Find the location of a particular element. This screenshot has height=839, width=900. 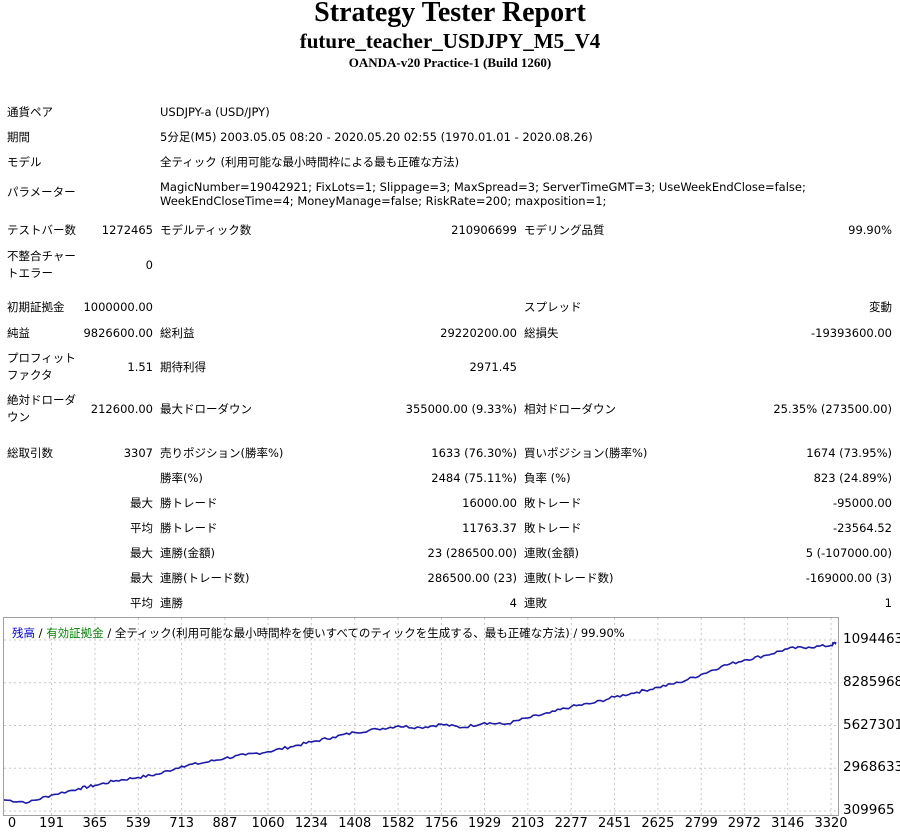

total-trades-value: 3307 is located at coordinates (138, 453).